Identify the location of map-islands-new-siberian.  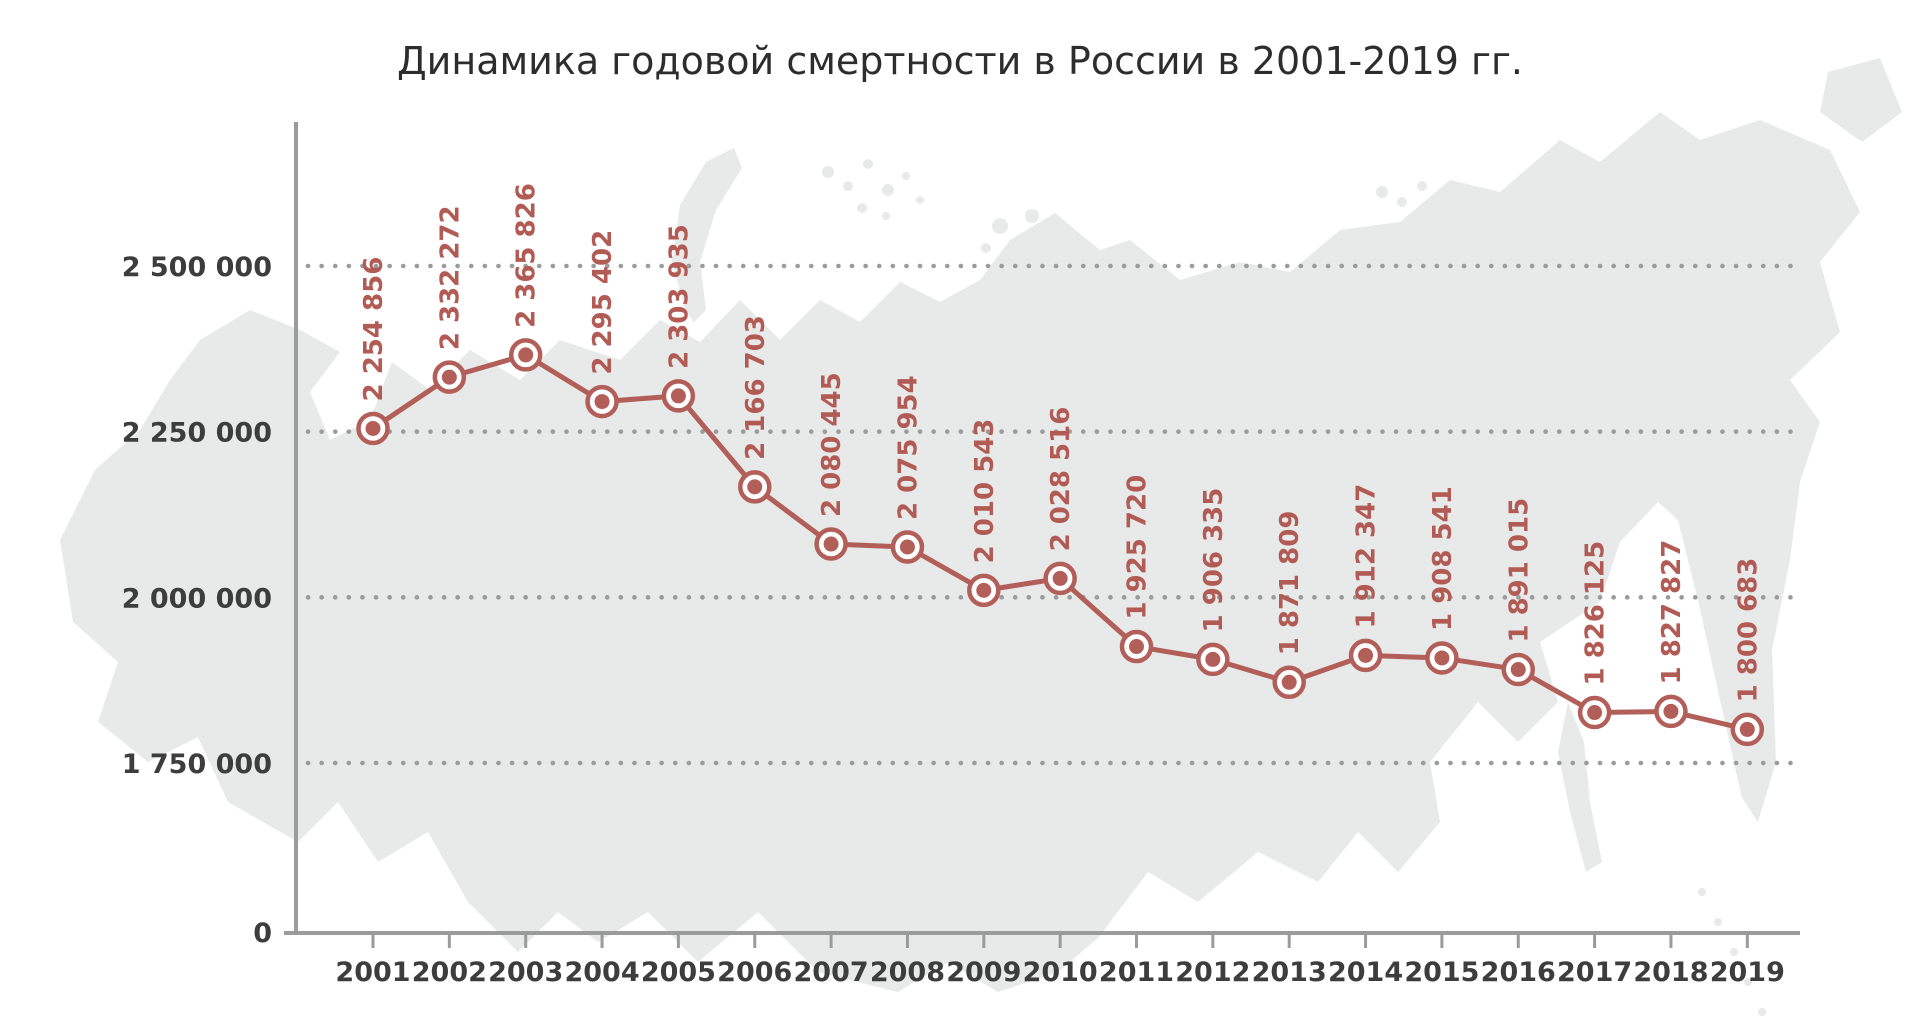
(1401, 194).